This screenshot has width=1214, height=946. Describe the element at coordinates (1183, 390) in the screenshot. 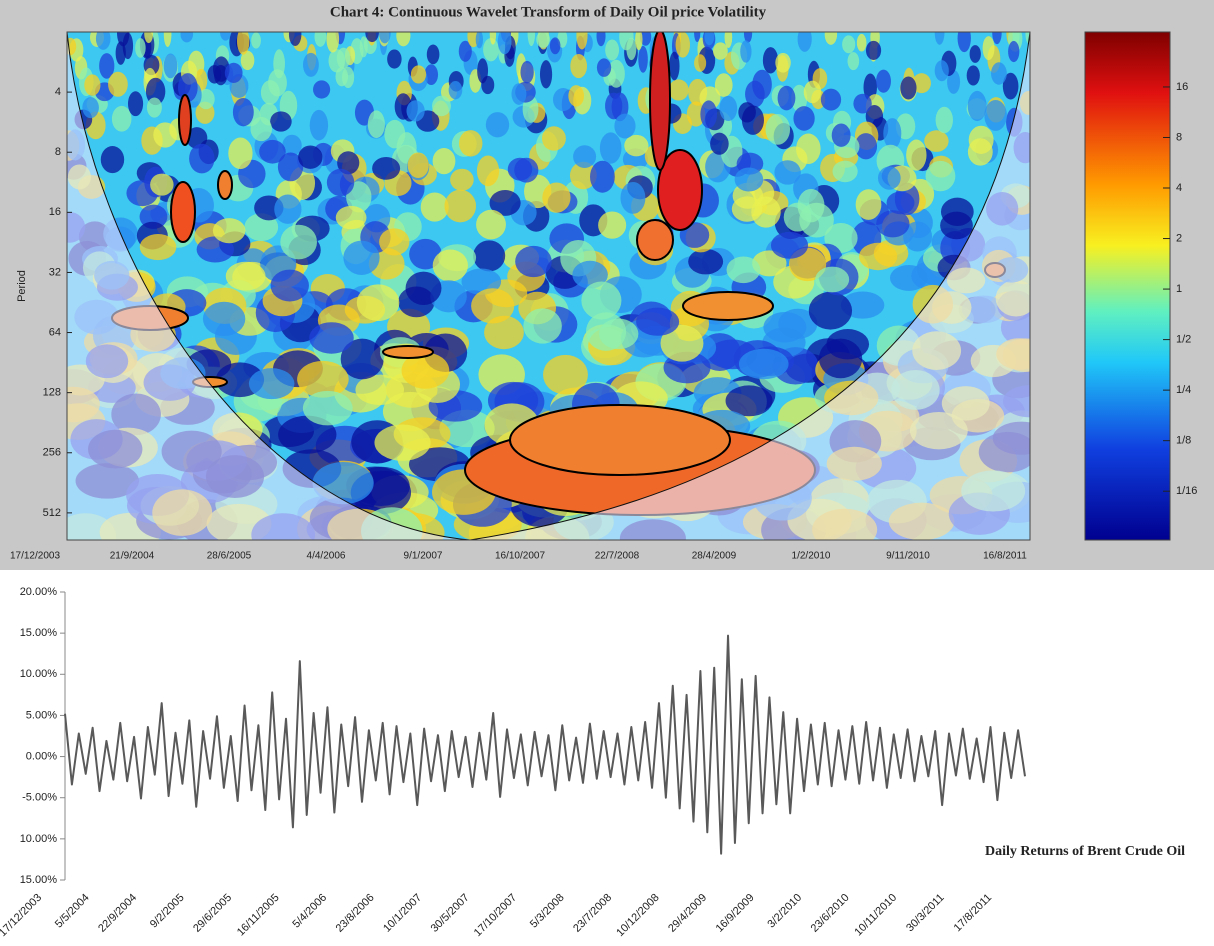

I see `colorbar-tick-label: 1/4` at that location.